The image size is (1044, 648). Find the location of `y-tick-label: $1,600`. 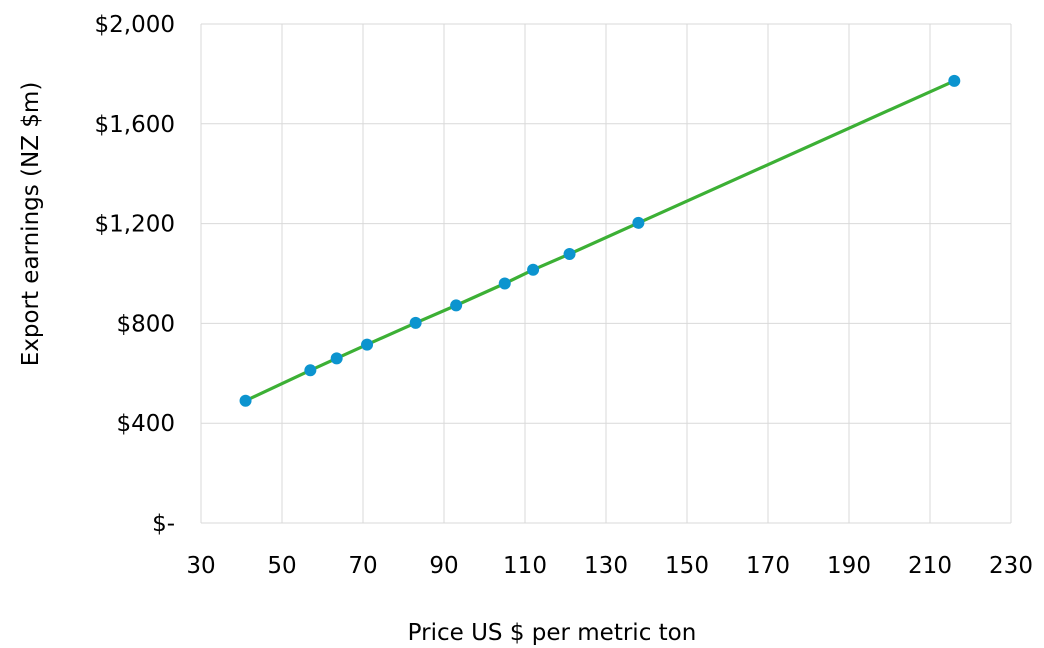

y-tick-label: $1,600 is located at coordinates (135, 125).